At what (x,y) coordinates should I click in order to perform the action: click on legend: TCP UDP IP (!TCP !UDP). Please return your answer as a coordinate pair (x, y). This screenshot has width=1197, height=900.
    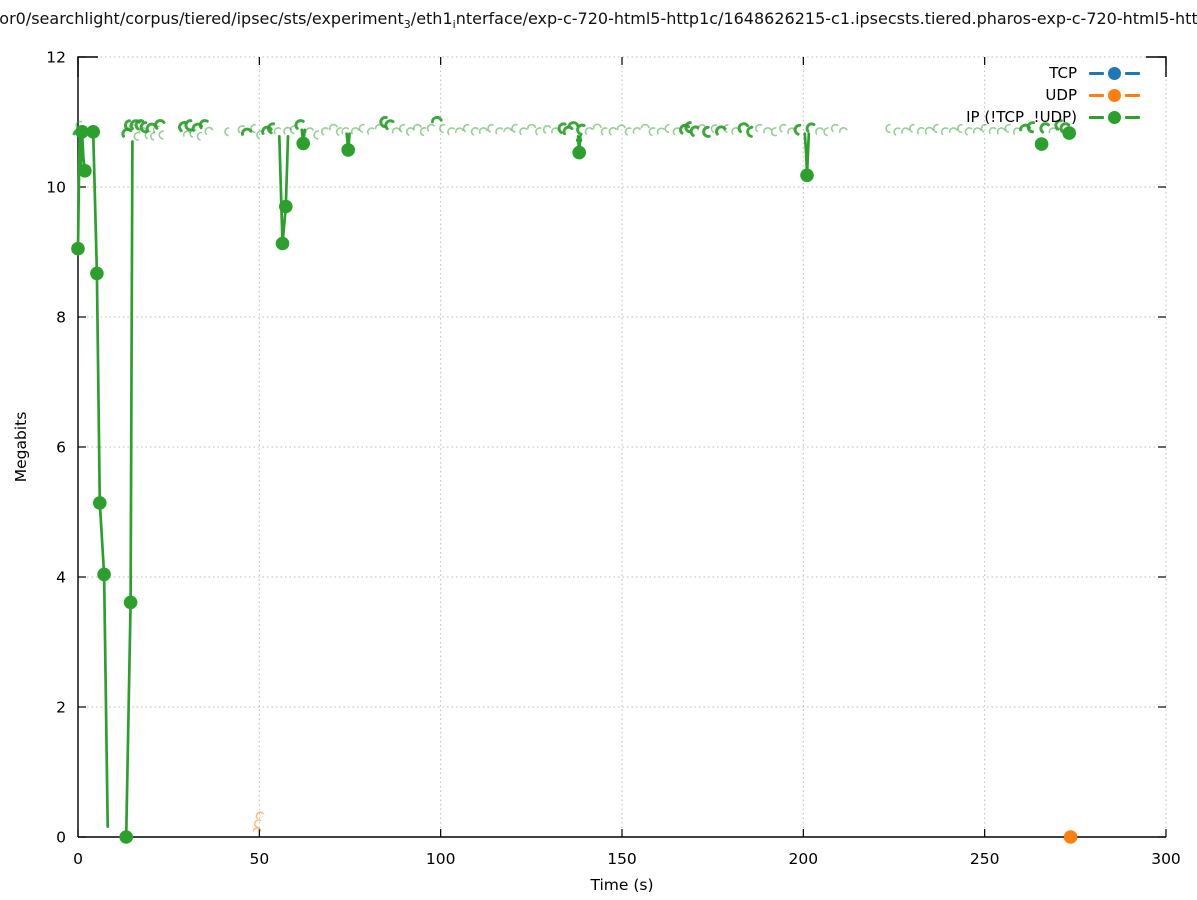
    Looking at the image, I should click on (1053, 95).